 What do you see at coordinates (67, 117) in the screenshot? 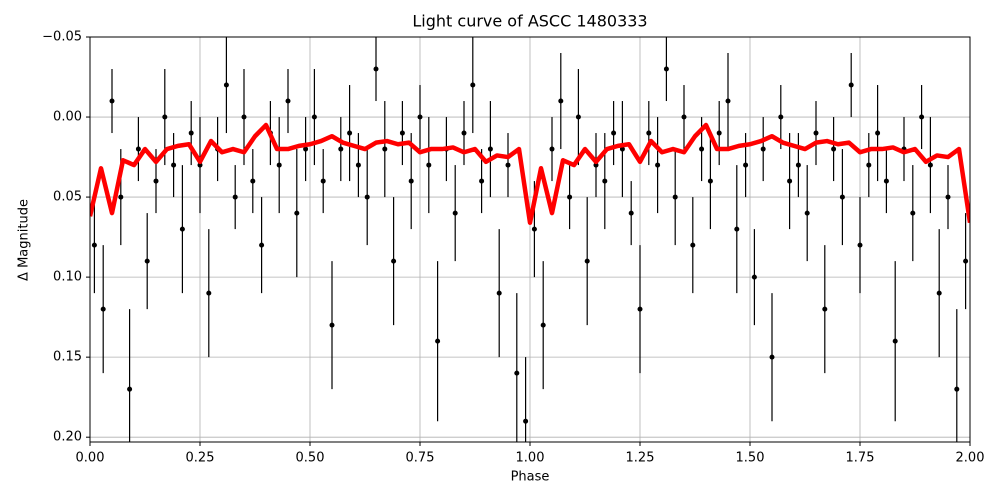
I see `y-tick-label: 0.00` at bounding box center [67, 117].